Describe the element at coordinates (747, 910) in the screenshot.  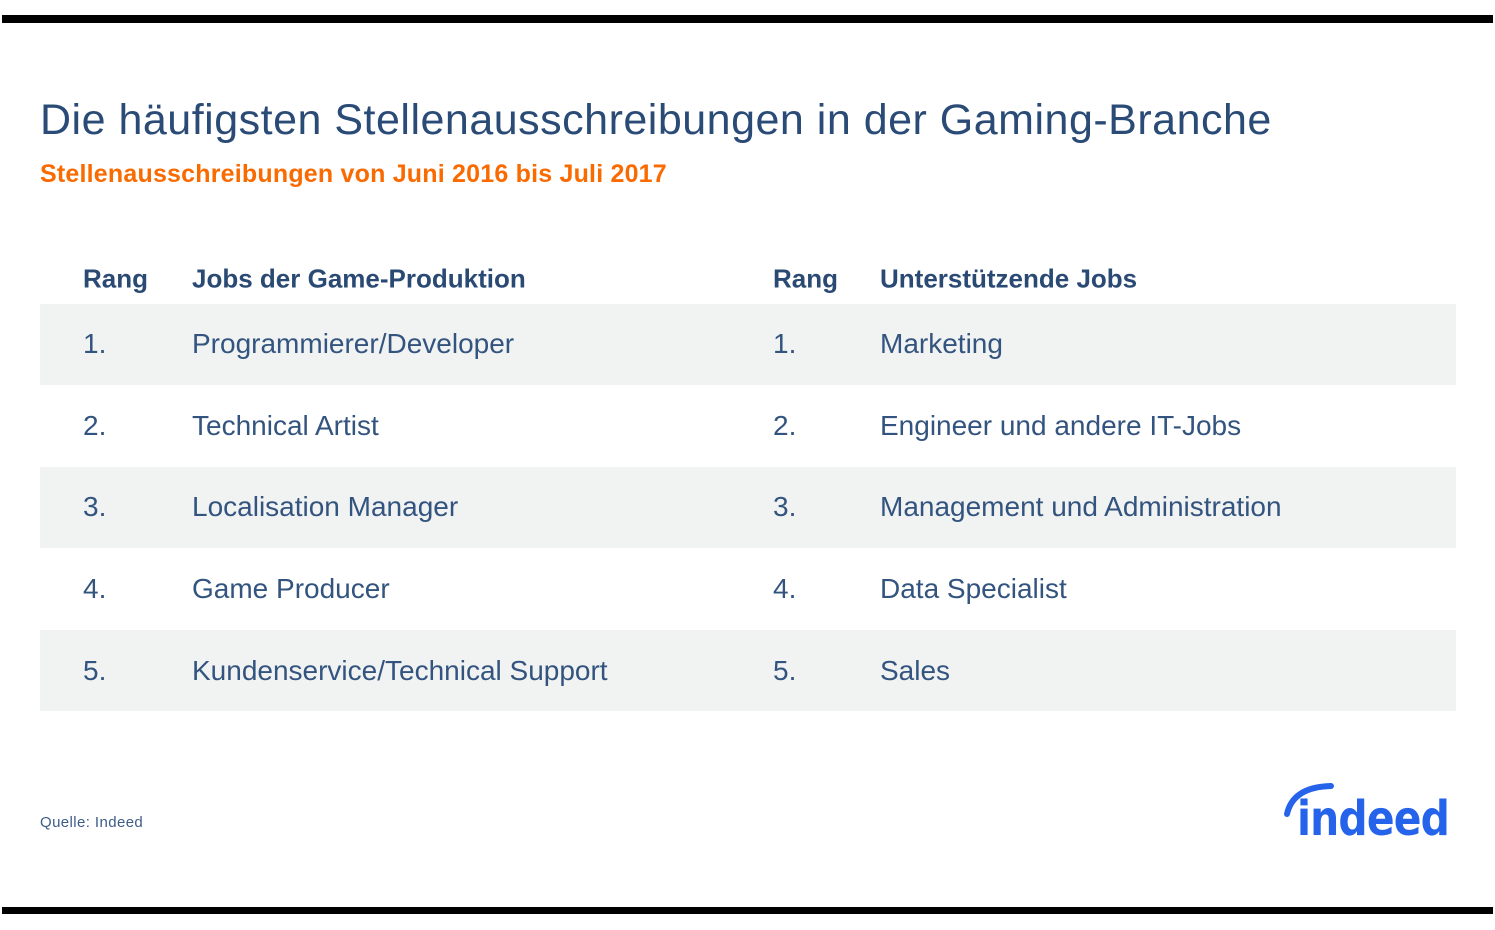
I see `bottom-border-bar` at that location.